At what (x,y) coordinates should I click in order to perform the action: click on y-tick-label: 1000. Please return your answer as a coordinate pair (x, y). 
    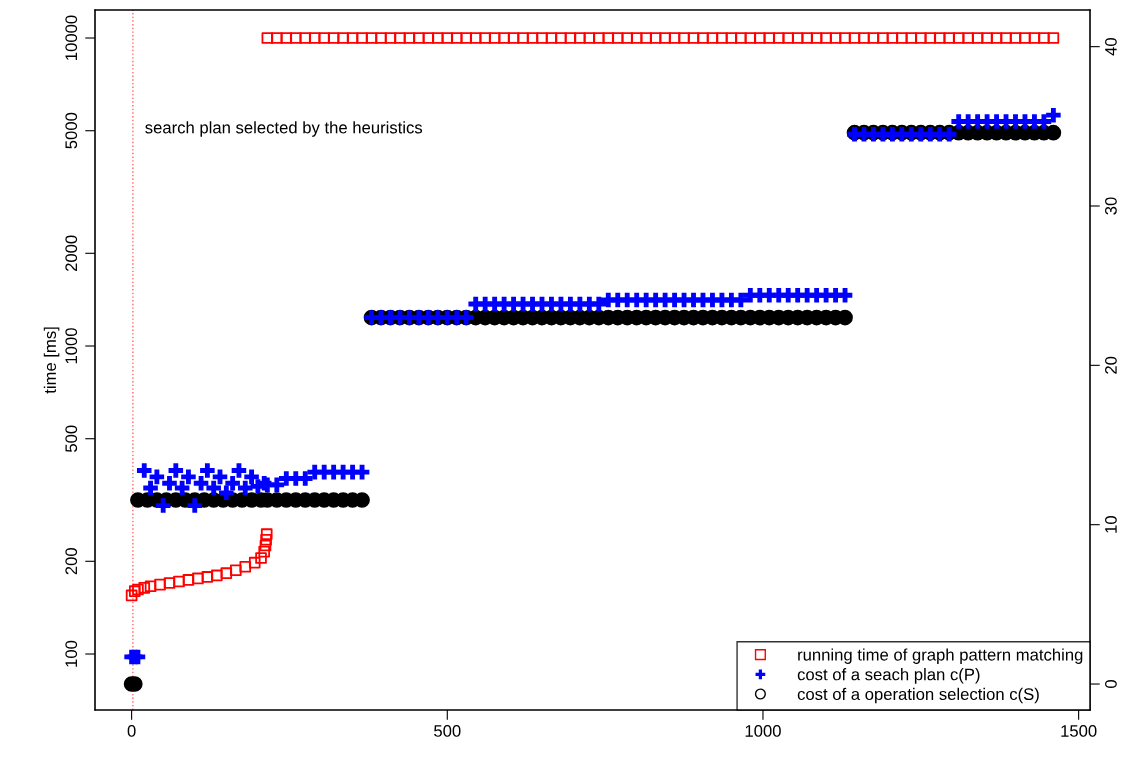
    Looking at the image, I should click on (71, 346).